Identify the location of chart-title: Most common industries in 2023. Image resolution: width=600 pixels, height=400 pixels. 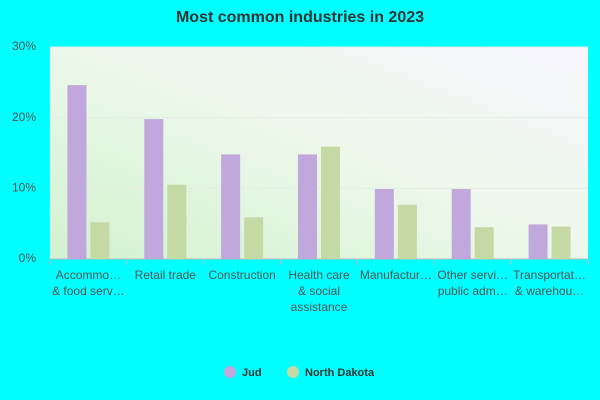
(300, 17).